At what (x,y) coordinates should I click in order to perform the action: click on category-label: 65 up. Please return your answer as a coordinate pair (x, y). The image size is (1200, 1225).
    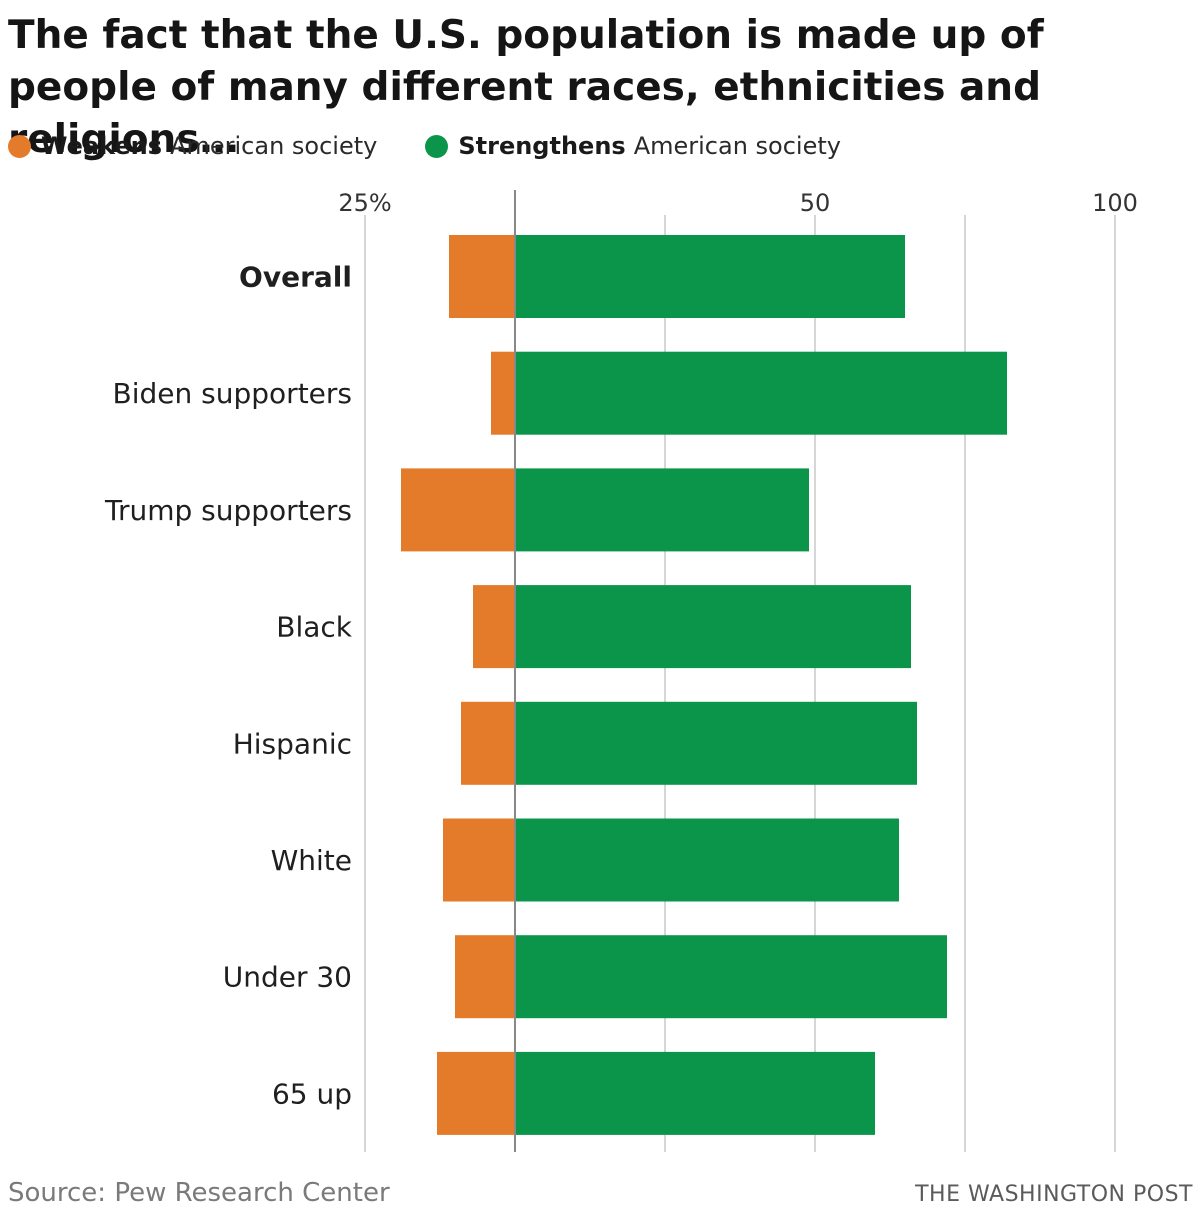
    Looking at the image, I should click on (312, 1093).